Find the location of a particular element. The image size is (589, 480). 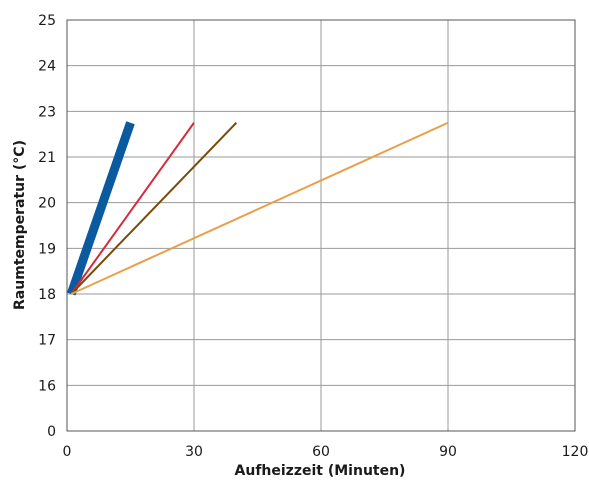

y-tick-label: 23 is located at coordinates (47, 112).